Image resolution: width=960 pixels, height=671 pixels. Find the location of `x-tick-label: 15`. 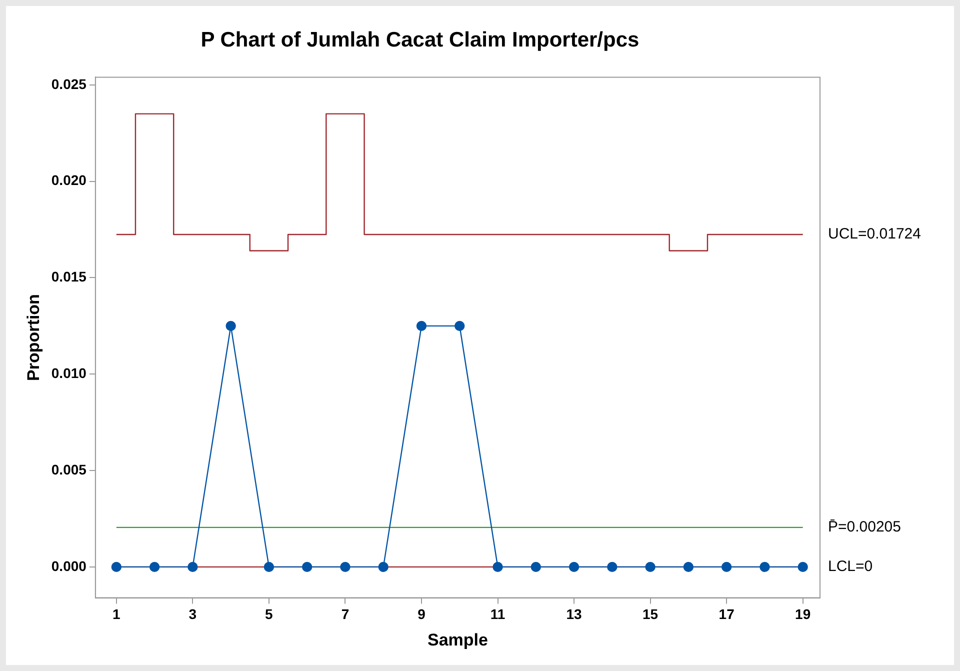

x-tick-label: 15 is located at coordinates (650, 614).